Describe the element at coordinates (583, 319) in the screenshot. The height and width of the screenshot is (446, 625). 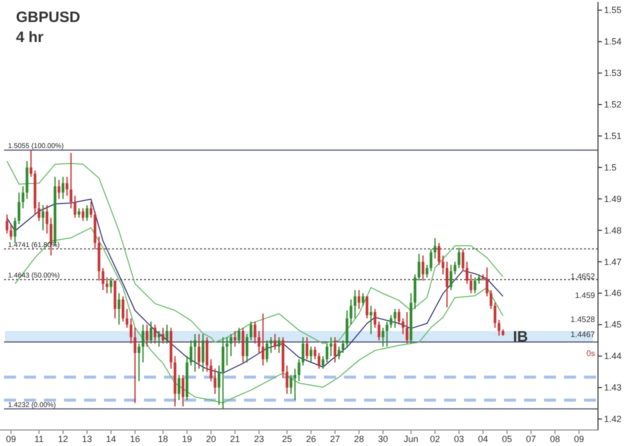
I see `annotation: 1.4528` at that location.